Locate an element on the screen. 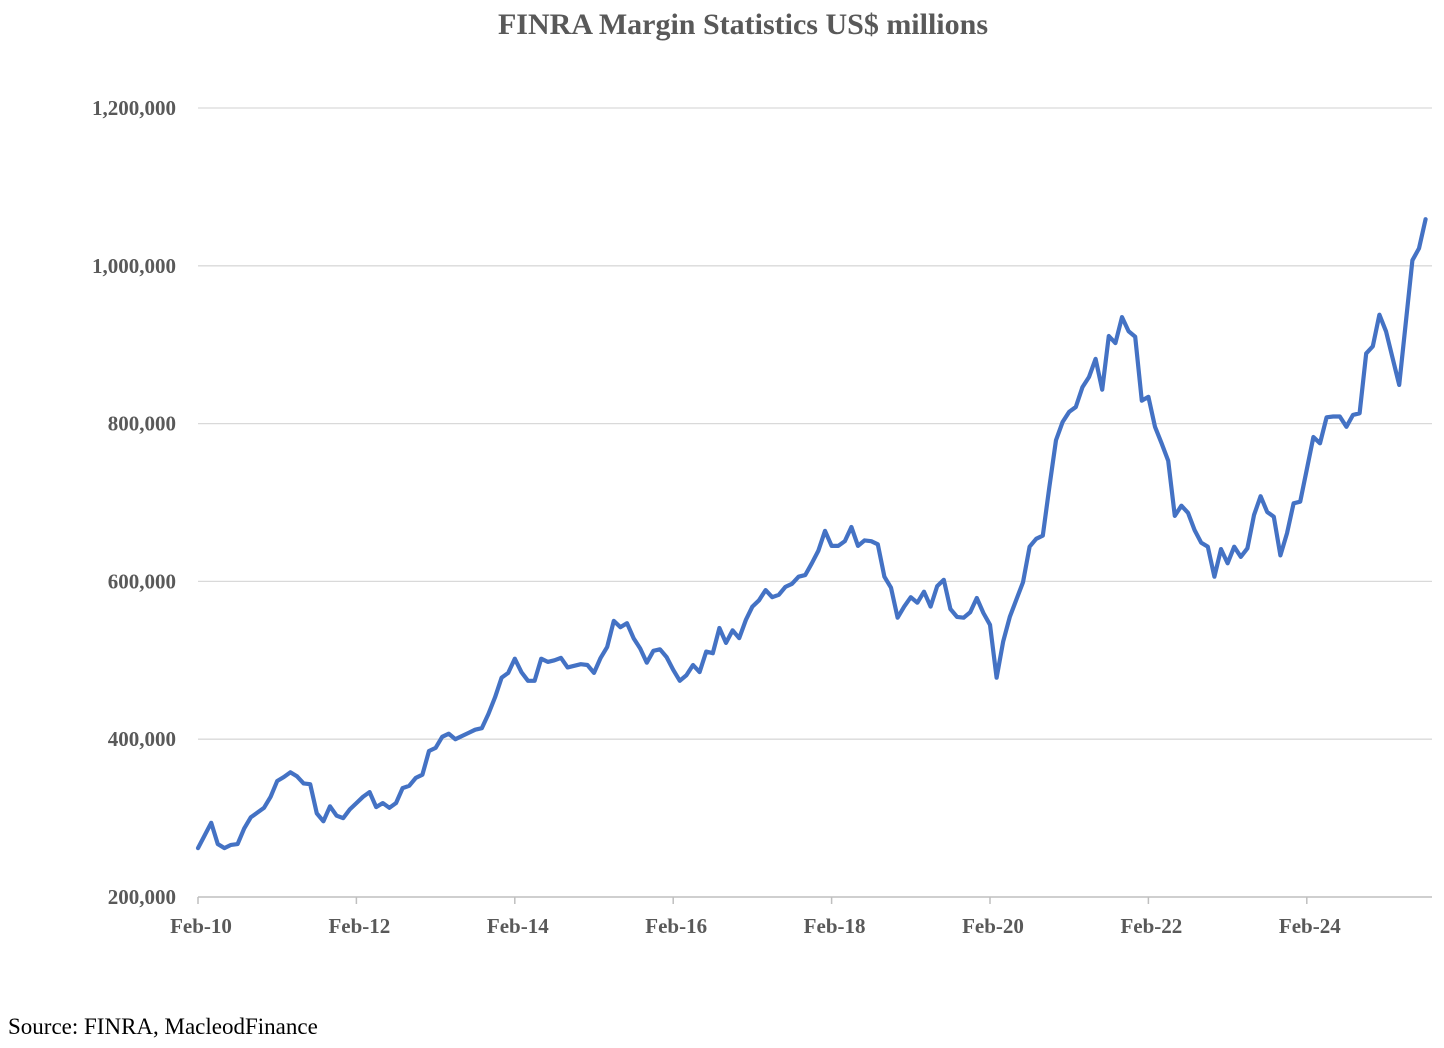 Image resolution: width=1444 pixels, height=1048 pixels. y-tick-label: 600,000 is located at coordinates (142, 581).